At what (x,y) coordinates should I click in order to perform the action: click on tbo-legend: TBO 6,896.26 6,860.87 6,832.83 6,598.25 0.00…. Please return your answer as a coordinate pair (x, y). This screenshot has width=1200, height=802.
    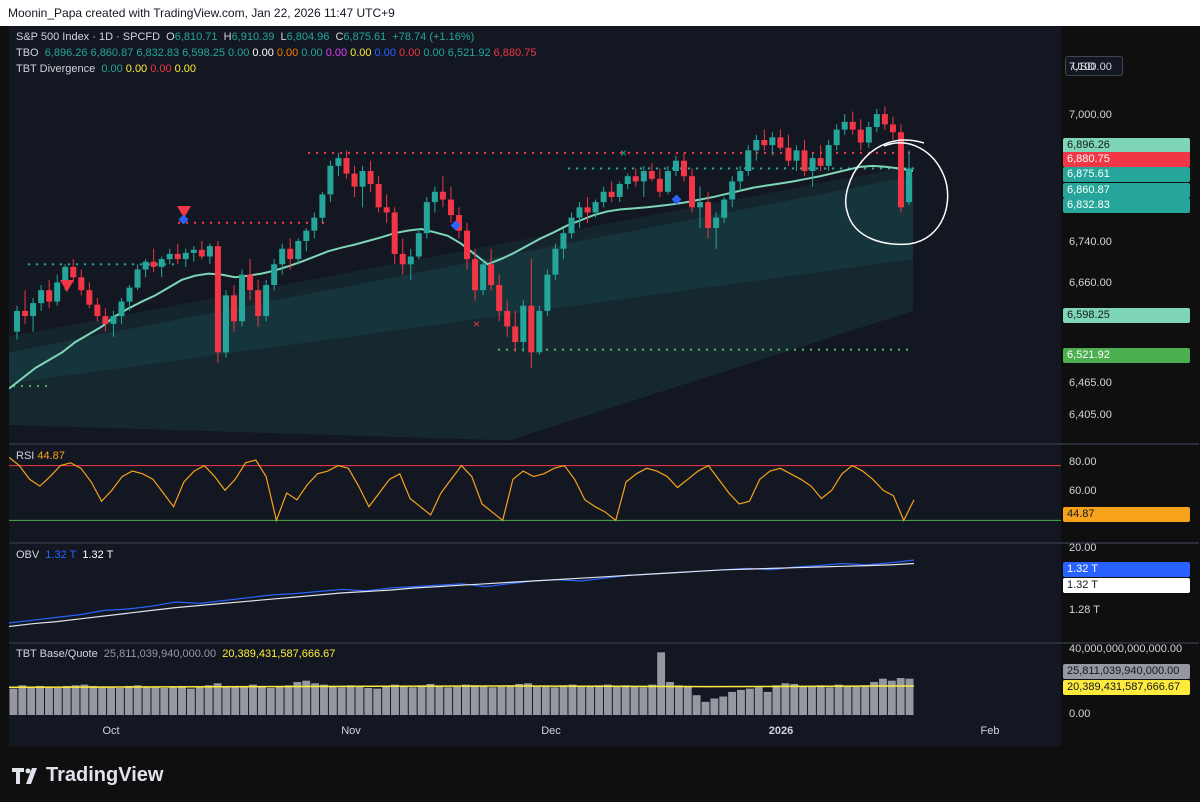
    Looking at the image, I should click on (277, 53).